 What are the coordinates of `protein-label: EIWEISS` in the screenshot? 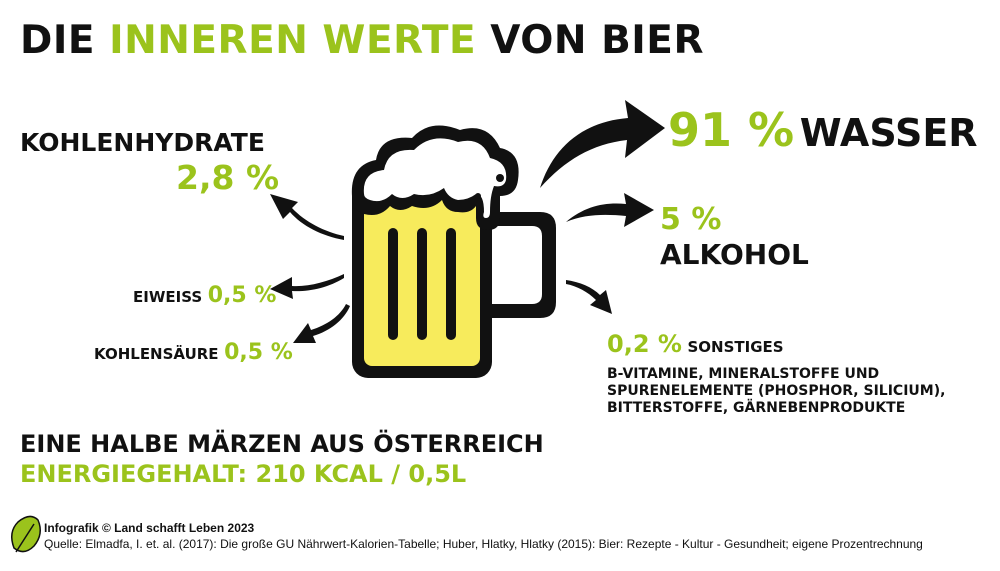 It's located at (168, 297).